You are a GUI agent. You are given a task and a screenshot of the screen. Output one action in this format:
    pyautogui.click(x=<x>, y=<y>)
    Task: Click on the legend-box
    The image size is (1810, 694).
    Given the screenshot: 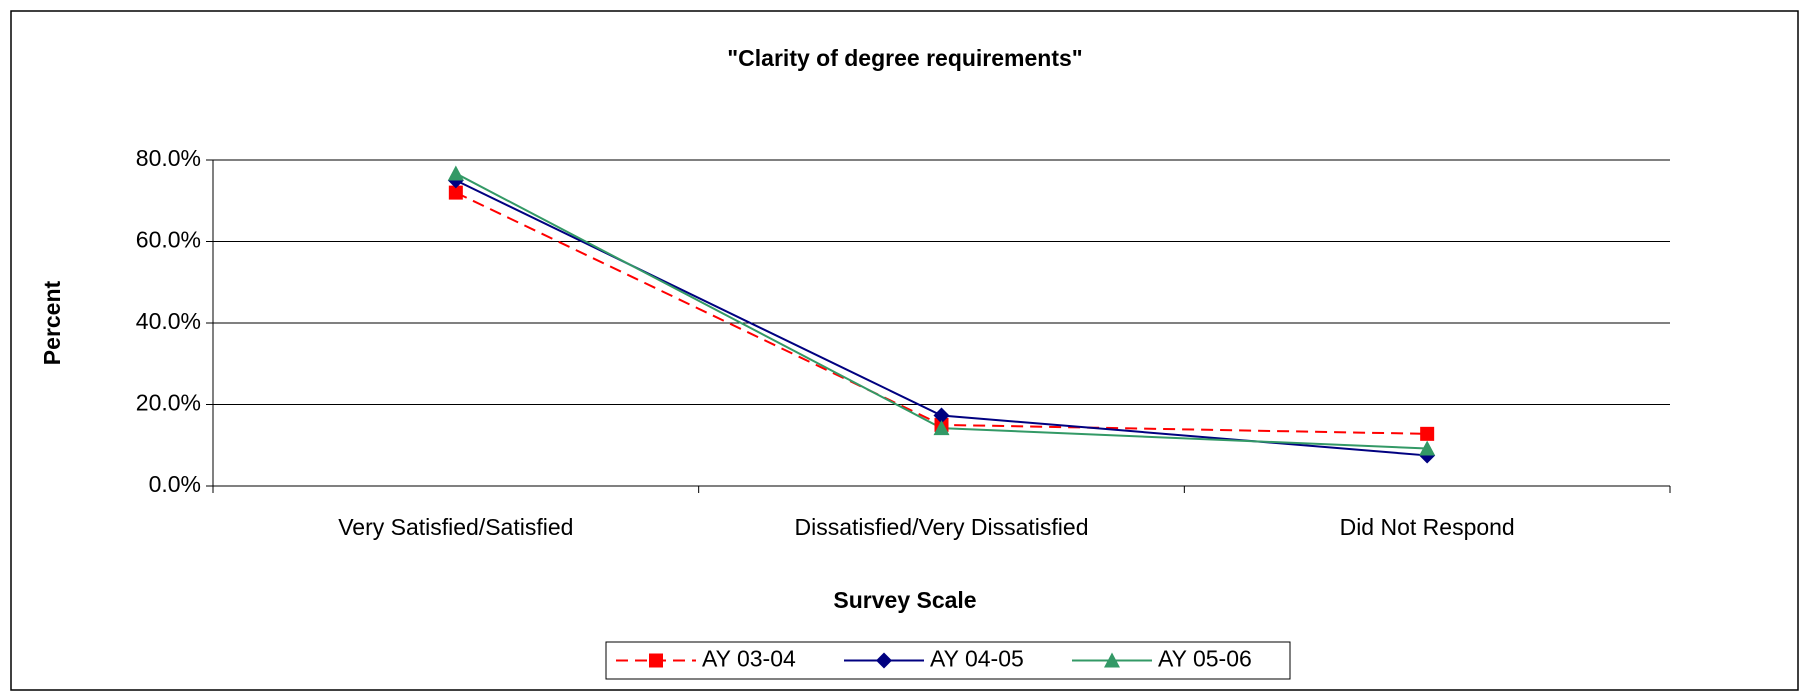 What is the action you would take?
    pyautogui.click(x=948, y=660)
    